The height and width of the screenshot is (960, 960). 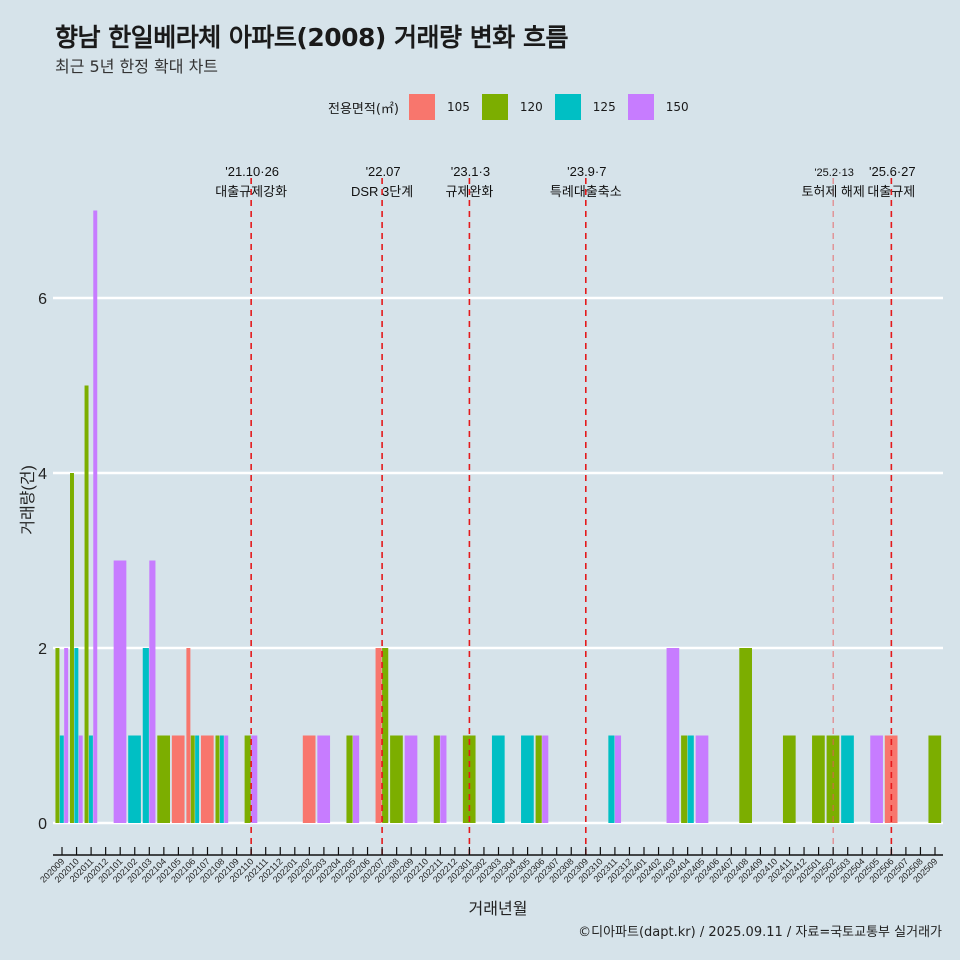 What do you see at coordinates (833, 173) in the screenshot?
I see `annotation-date: '25.2·13` at bounding box center [833, 173].